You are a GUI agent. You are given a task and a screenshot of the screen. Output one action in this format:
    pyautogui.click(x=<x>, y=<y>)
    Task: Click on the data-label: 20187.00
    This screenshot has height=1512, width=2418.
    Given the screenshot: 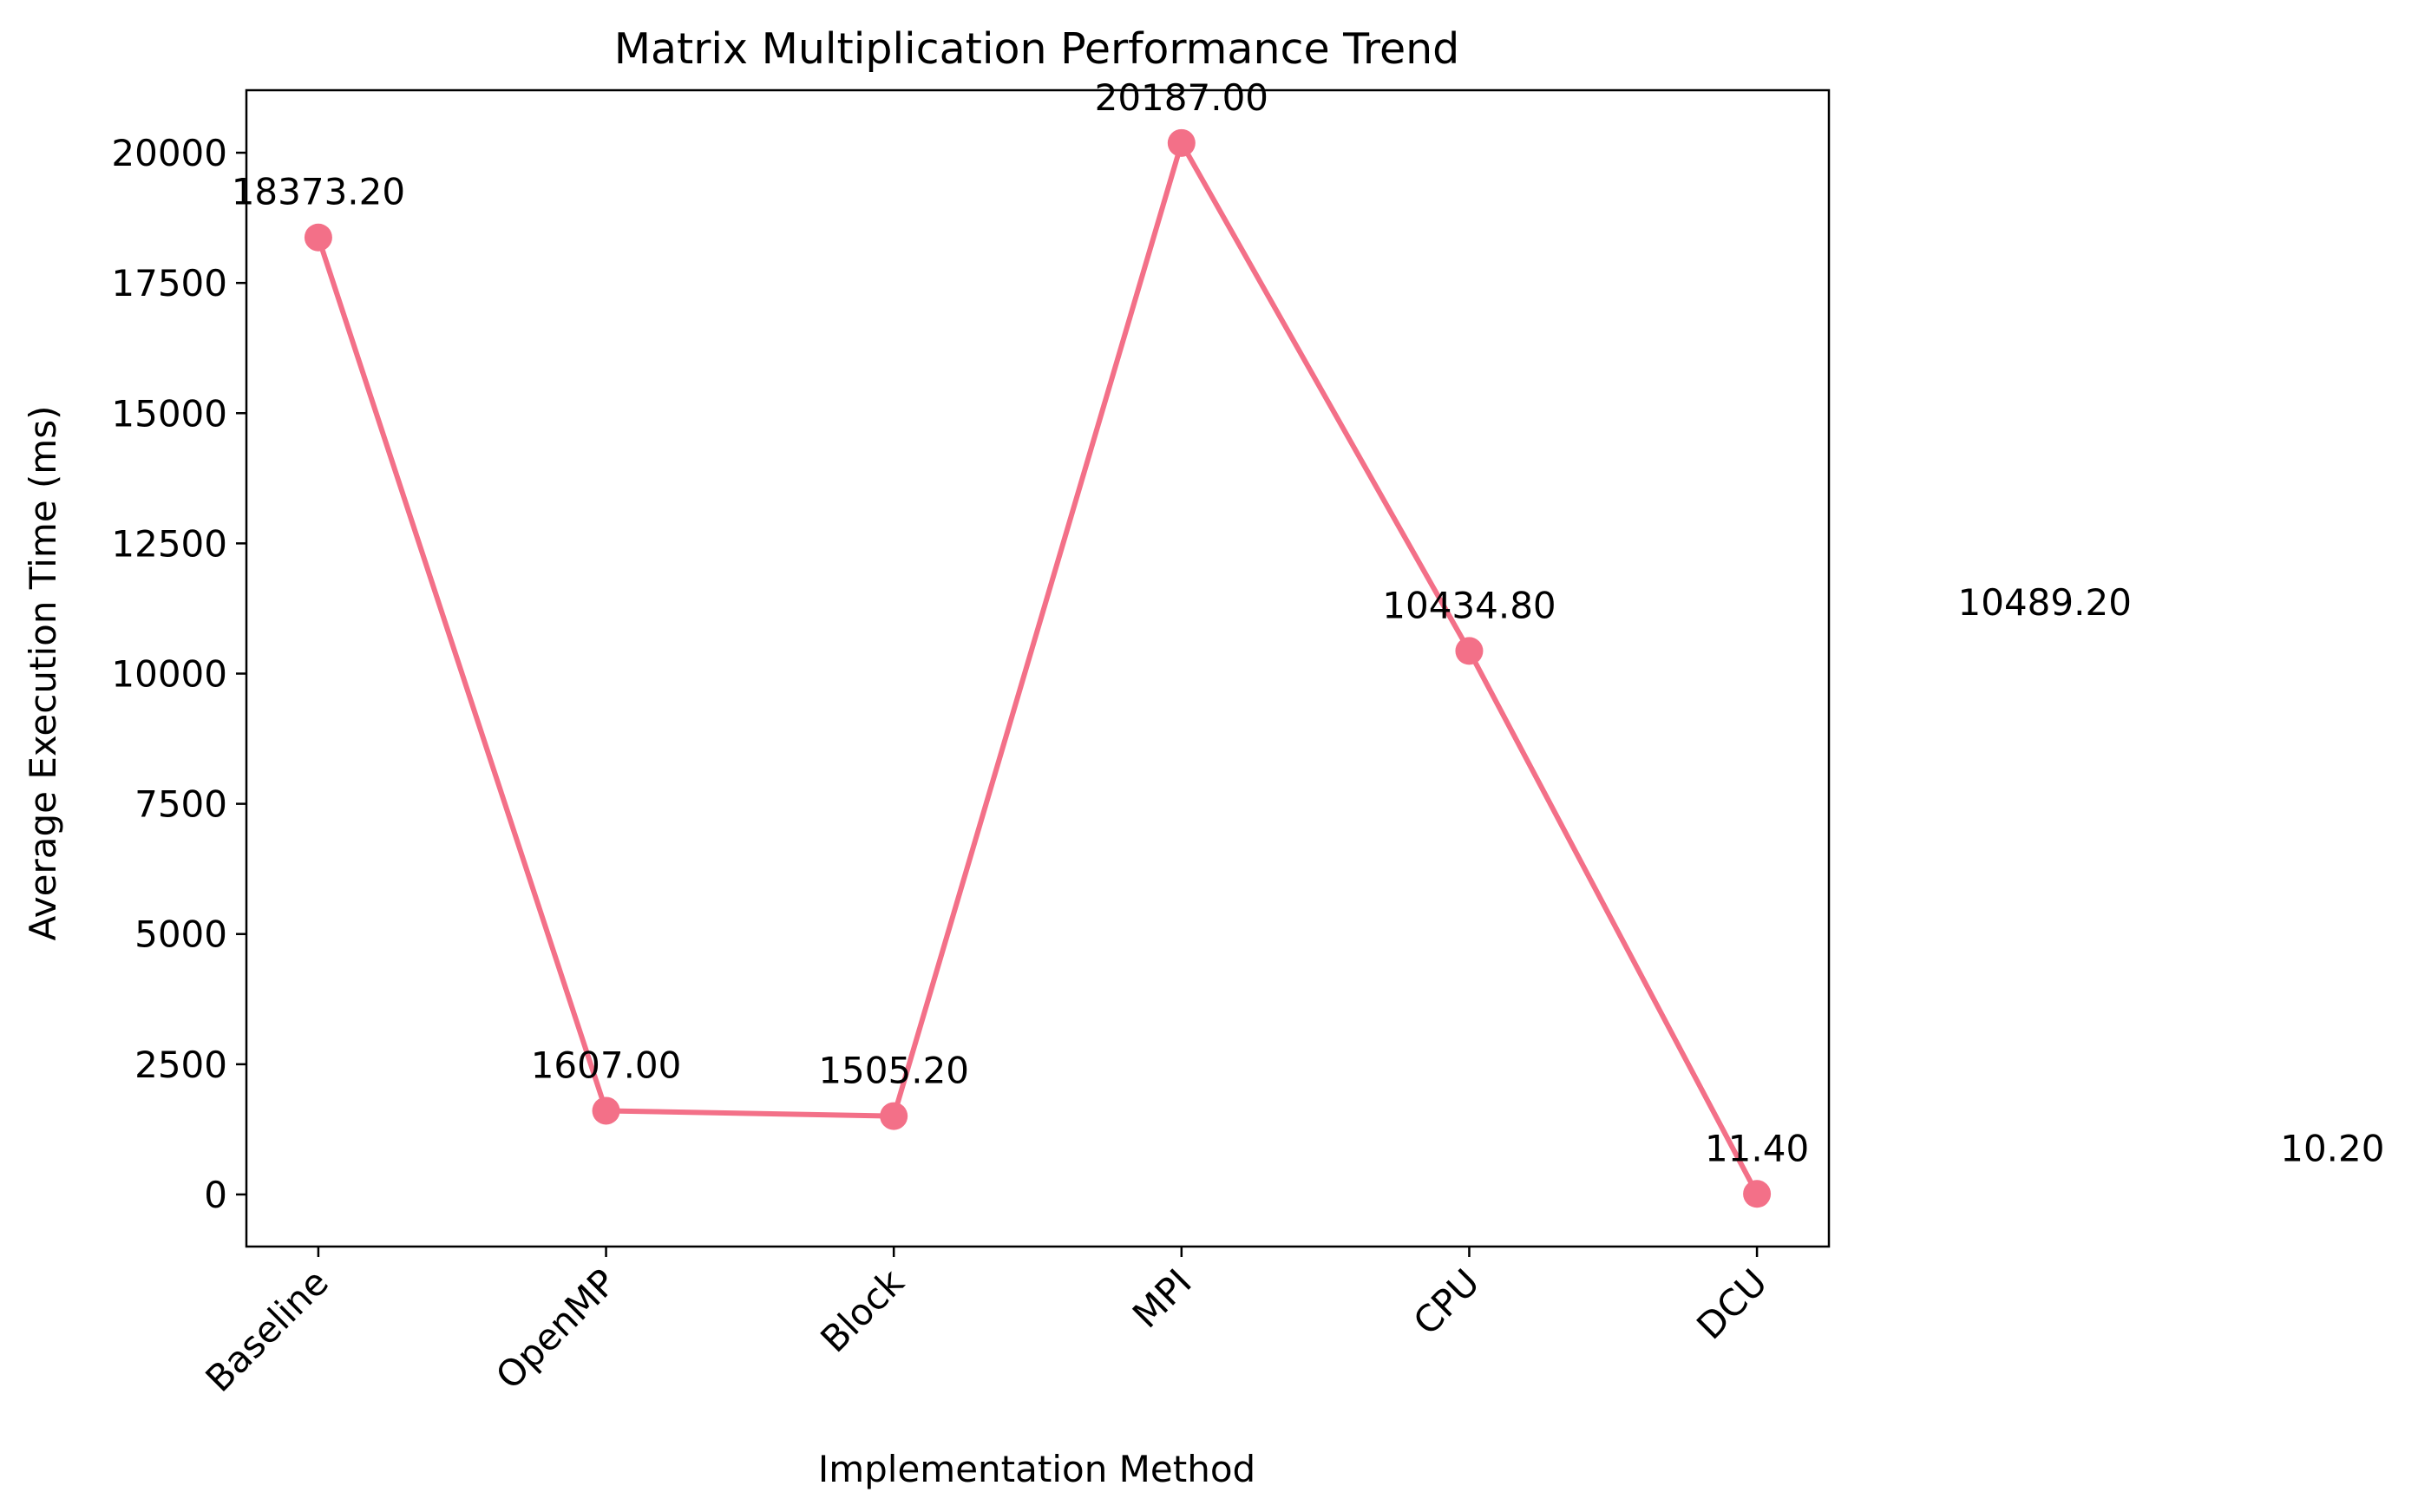 What is the action you would take?
    pyautogui.click(x=1181, y=97)
    